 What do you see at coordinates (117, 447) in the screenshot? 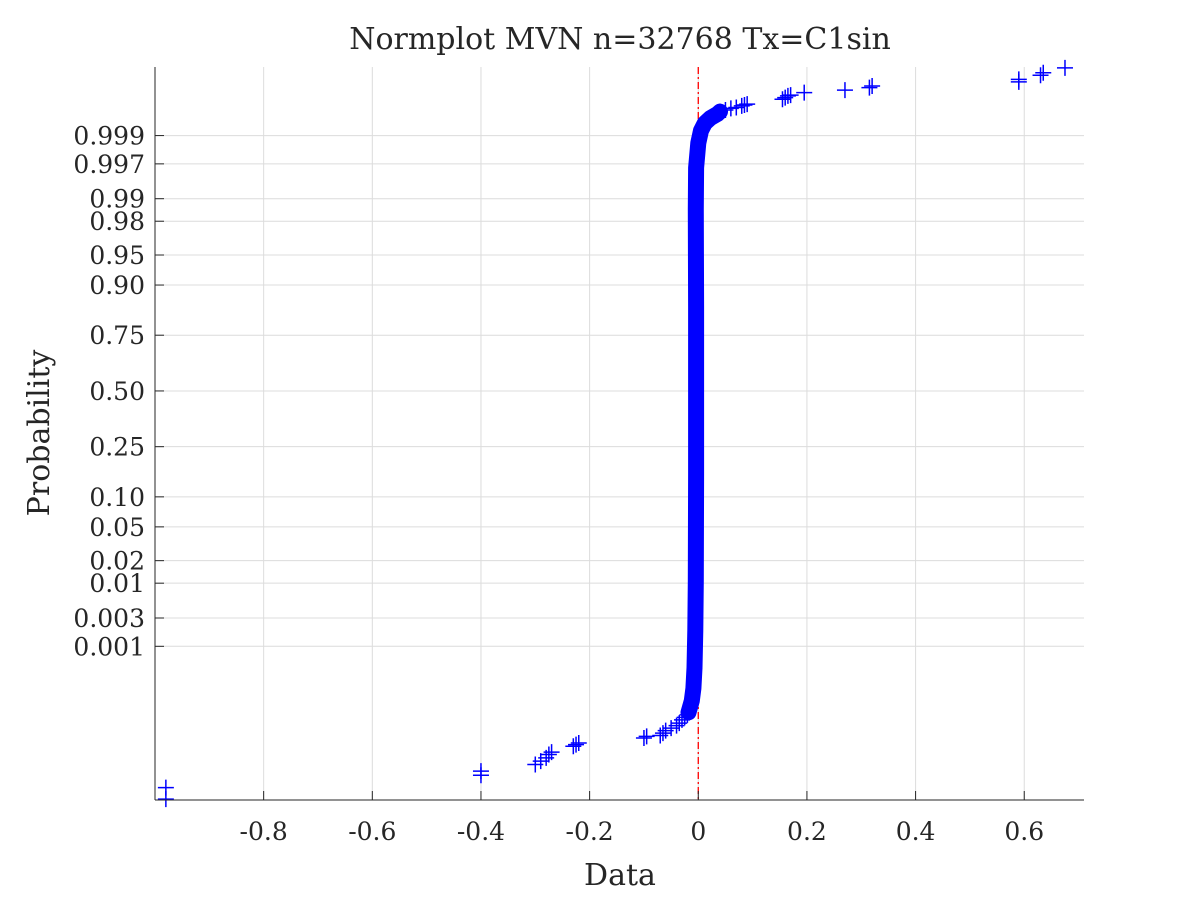
I see `y-tick-label: 0.25` at bounding box center [117, 447].